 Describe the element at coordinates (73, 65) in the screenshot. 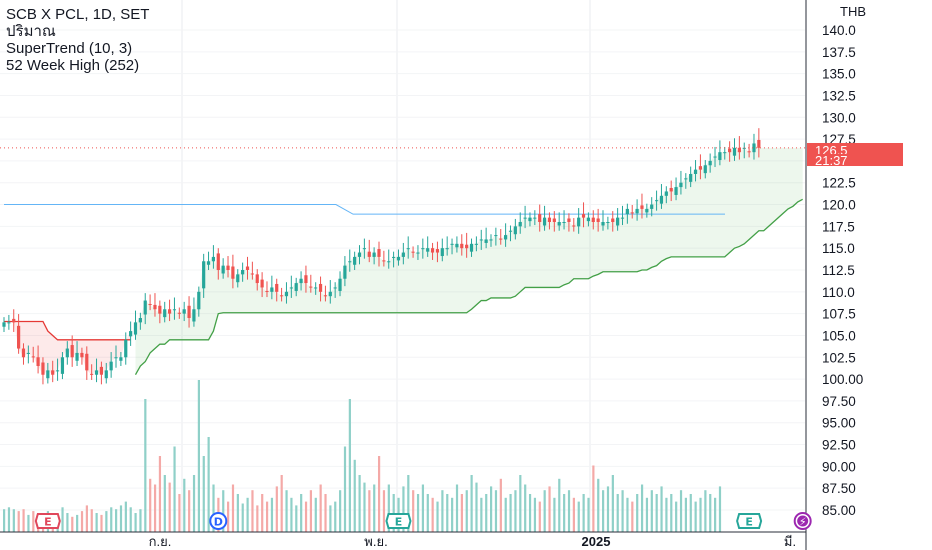

I see `high52-label: 52 Week High (252)` at that location.